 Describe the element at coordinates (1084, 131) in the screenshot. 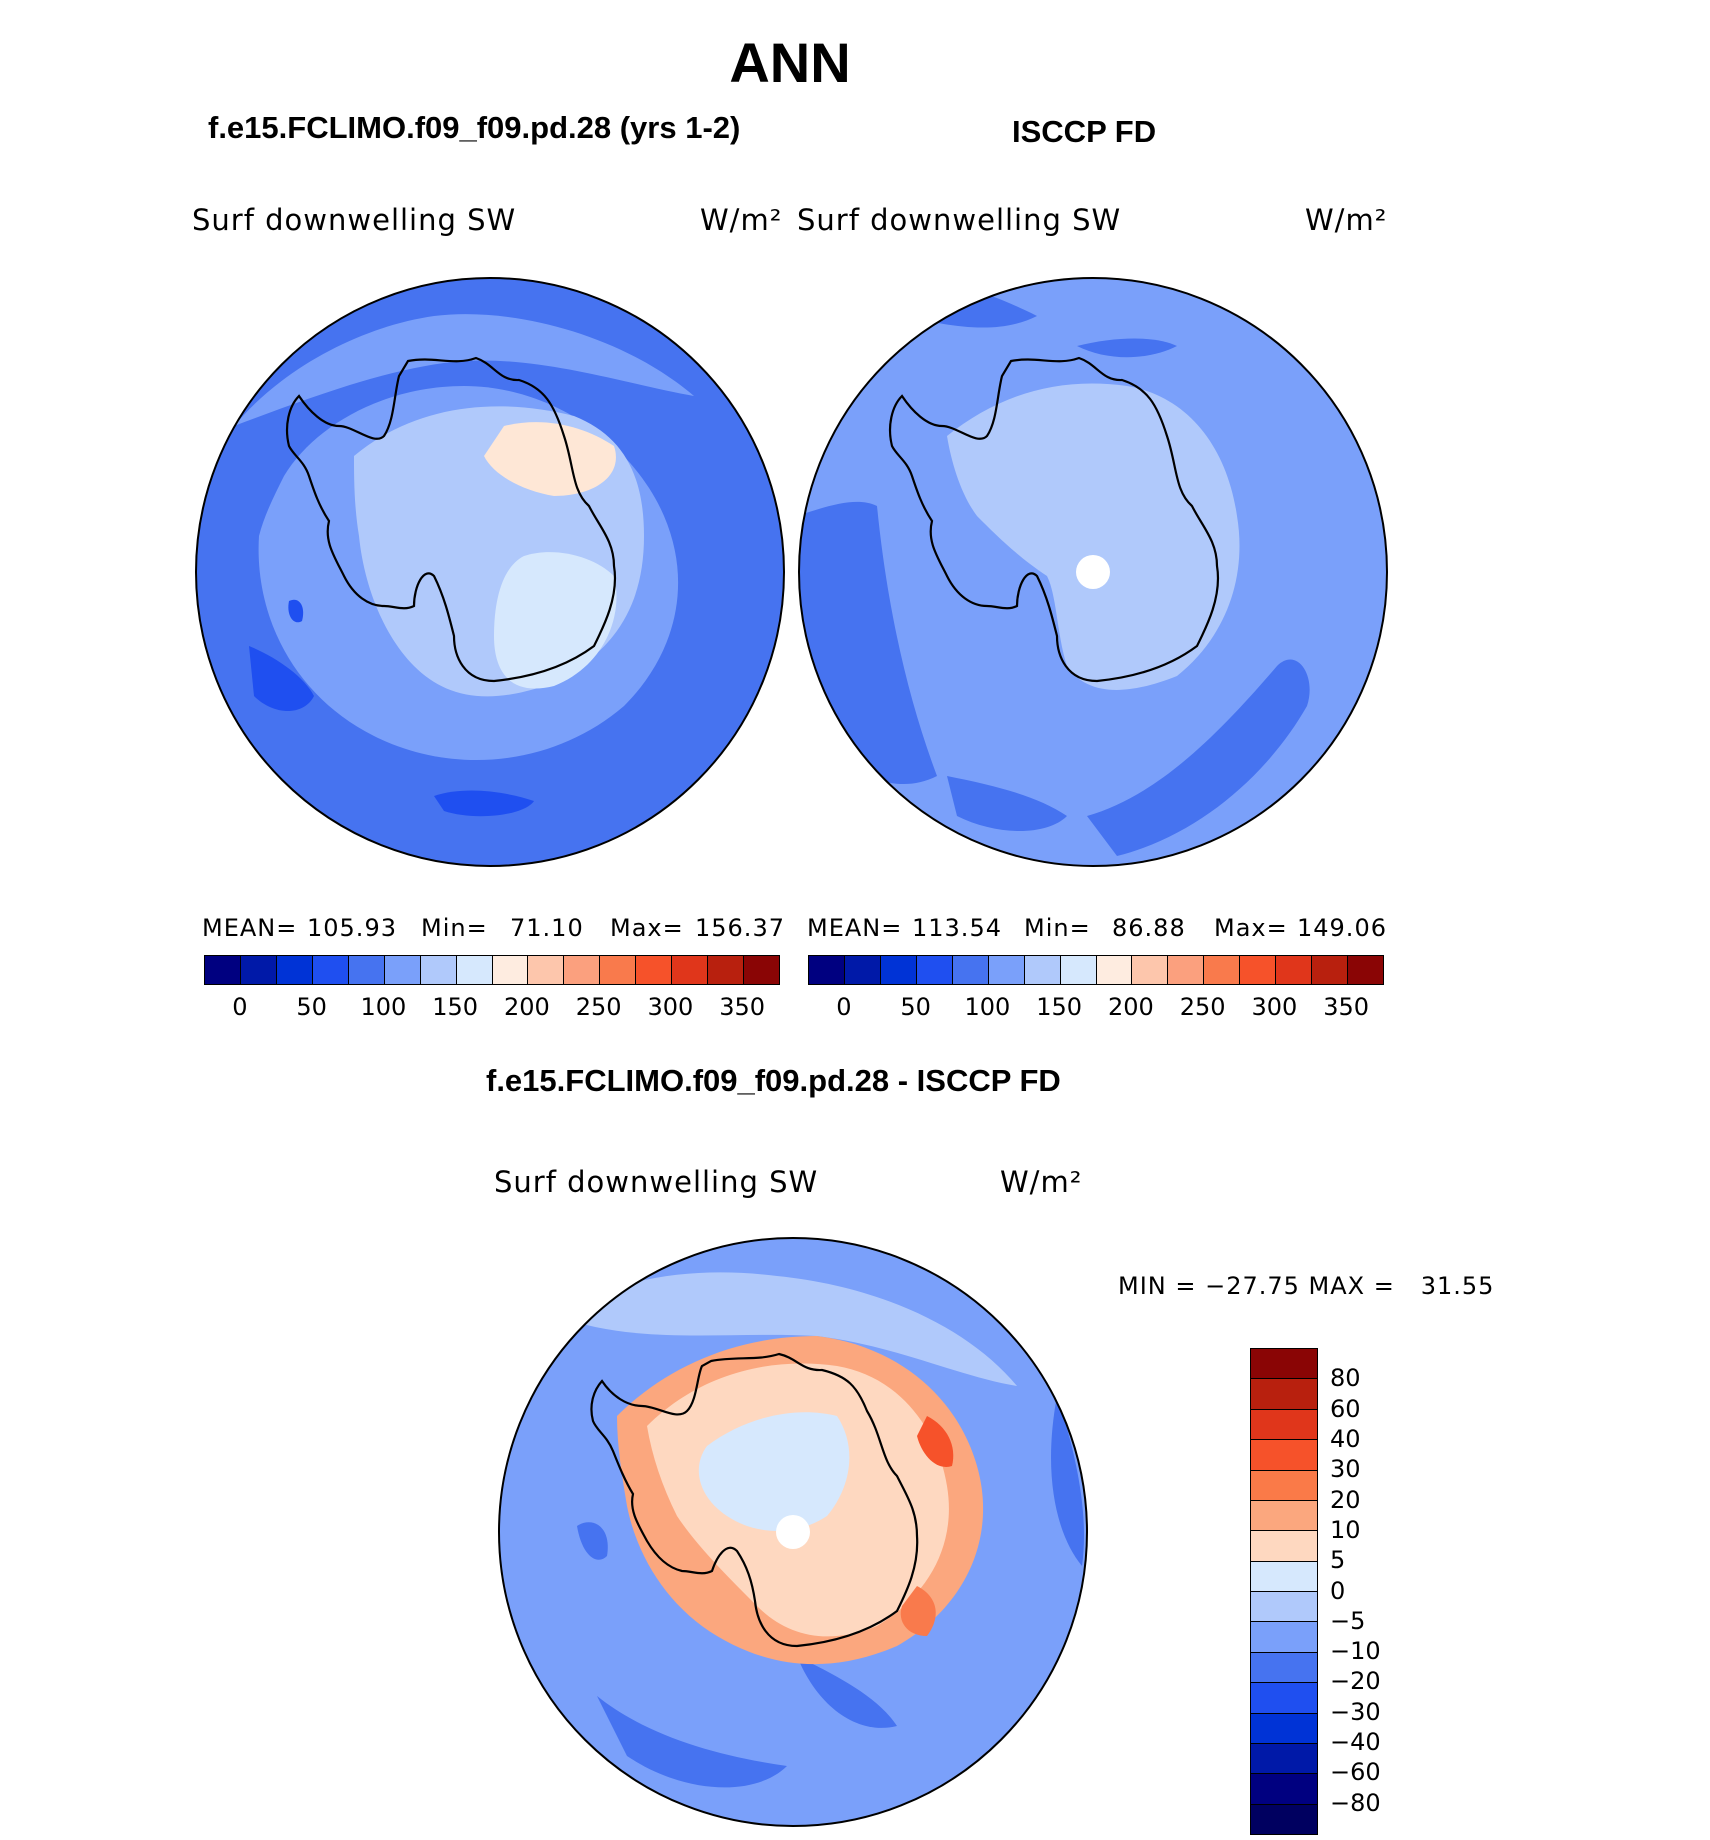

I see `obs-case-title: ISCCP FD` at that location.